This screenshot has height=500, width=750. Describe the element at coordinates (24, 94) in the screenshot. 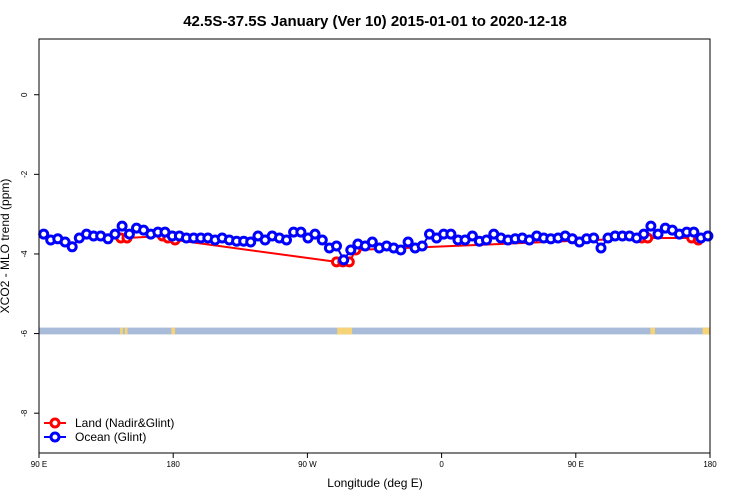

I see `y-tick-label: 0` at that location.